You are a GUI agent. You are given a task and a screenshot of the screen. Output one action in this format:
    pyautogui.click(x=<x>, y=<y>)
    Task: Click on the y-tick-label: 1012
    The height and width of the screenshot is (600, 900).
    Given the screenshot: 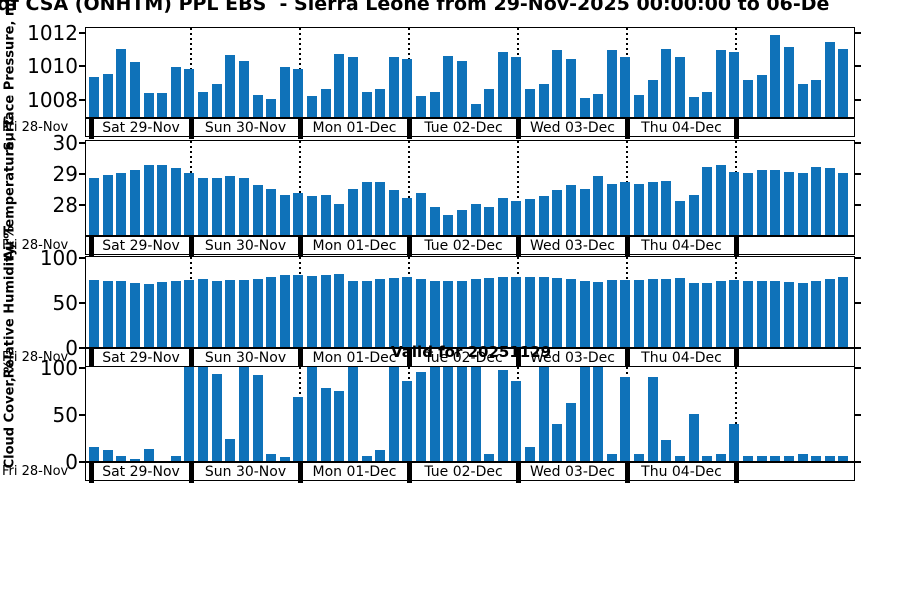 What is the action you would take?
    pyautogui.click(x=52, y=32)
    